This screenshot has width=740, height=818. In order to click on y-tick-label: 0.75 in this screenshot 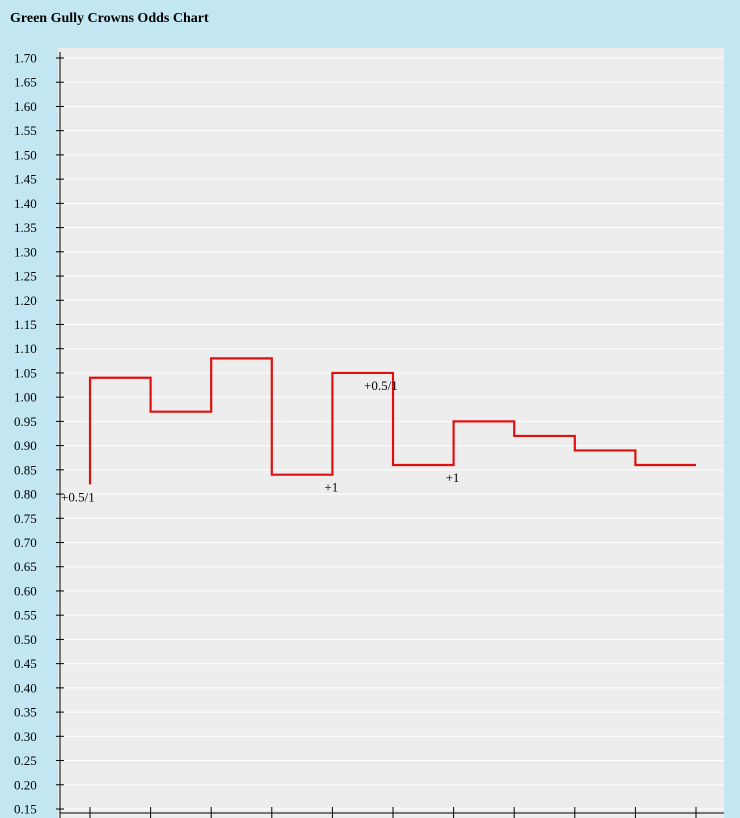, I will do `click(25, 518)`.